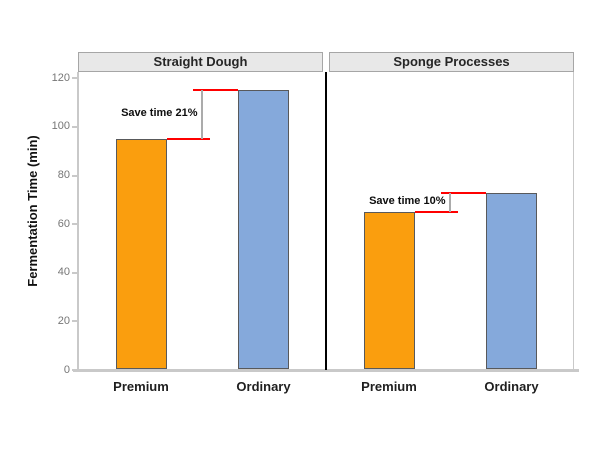  What do you see at coordinates (63, 223) in the screenshot?
I see `y-tick-label: 60` at bounding box center [63, 223].